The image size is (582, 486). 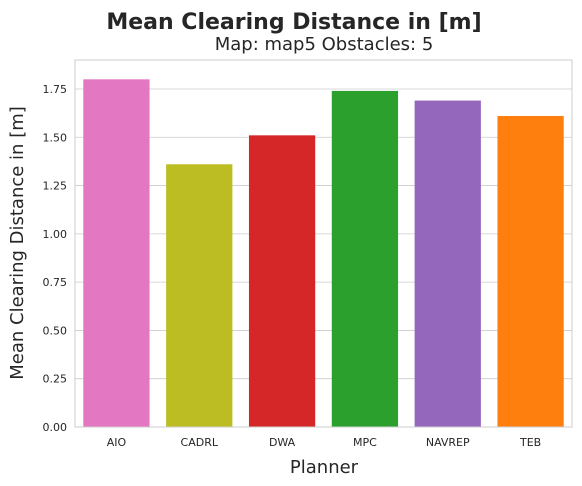 What do you see at coordinates (324, 44) in the screenshot?
I see `chart-subtitle: Map: map5 Obstacles: 5` at bounding box center [324, 44].